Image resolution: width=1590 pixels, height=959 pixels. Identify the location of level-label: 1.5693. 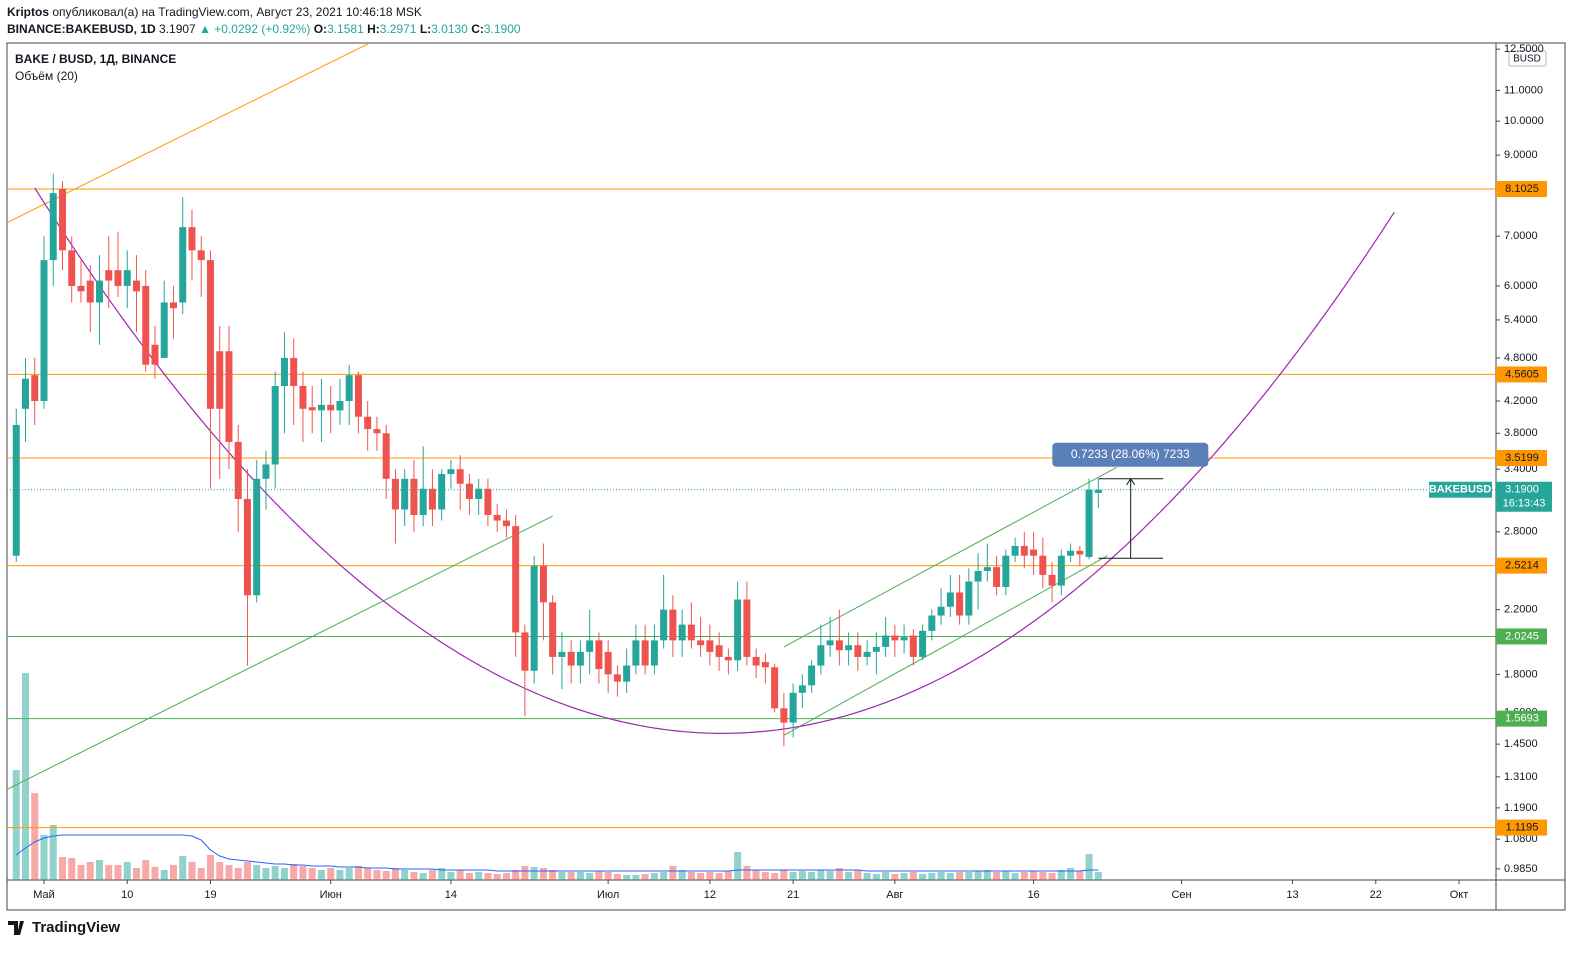
(1522, 719).